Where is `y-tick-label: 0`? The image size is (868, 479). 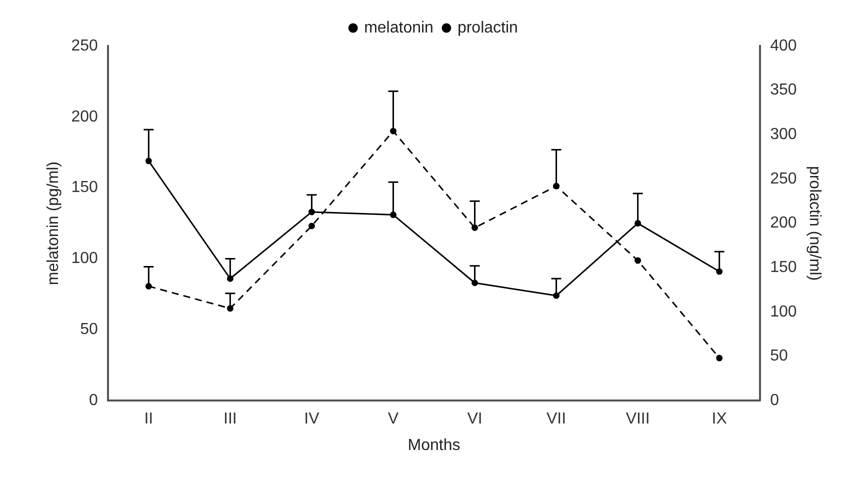 y-tick-label: 0 is located at coordinates (93, 401).